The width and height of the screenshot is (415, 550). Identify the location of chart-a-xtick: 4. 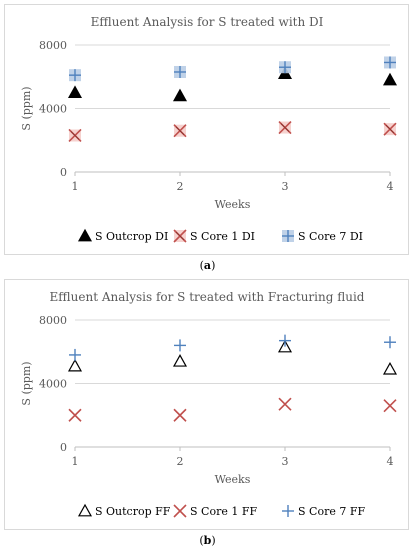
(390, 186).